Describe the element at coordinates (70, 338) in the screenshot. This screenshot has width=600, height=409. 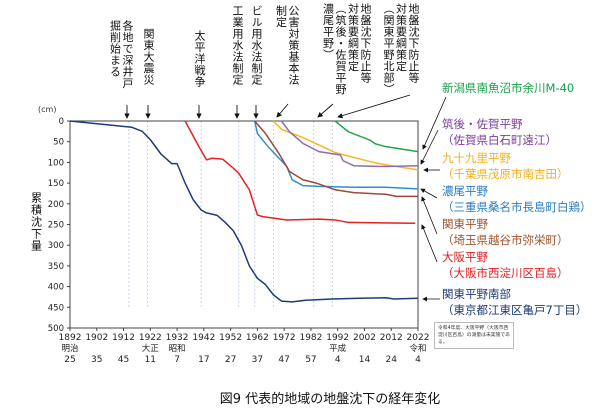
I see `x-tick-label: 1892` at that location.